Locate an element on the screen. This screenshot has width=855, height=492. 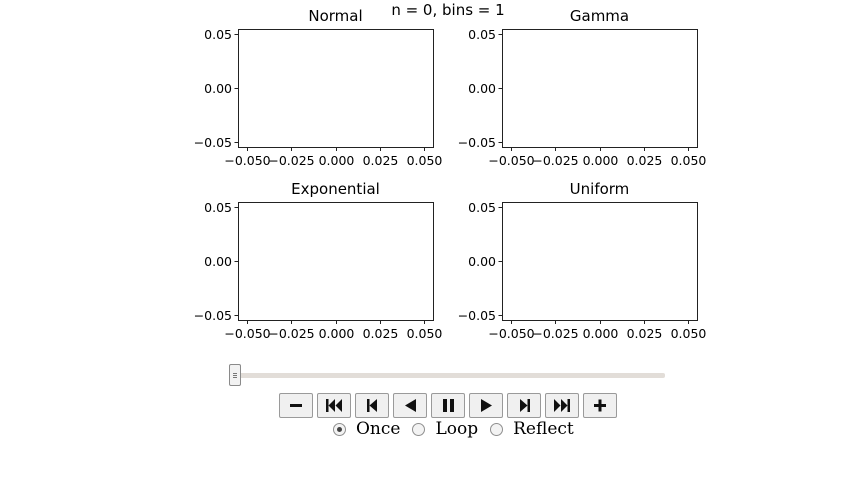
minus-icon is located at coordinates (296, 405).